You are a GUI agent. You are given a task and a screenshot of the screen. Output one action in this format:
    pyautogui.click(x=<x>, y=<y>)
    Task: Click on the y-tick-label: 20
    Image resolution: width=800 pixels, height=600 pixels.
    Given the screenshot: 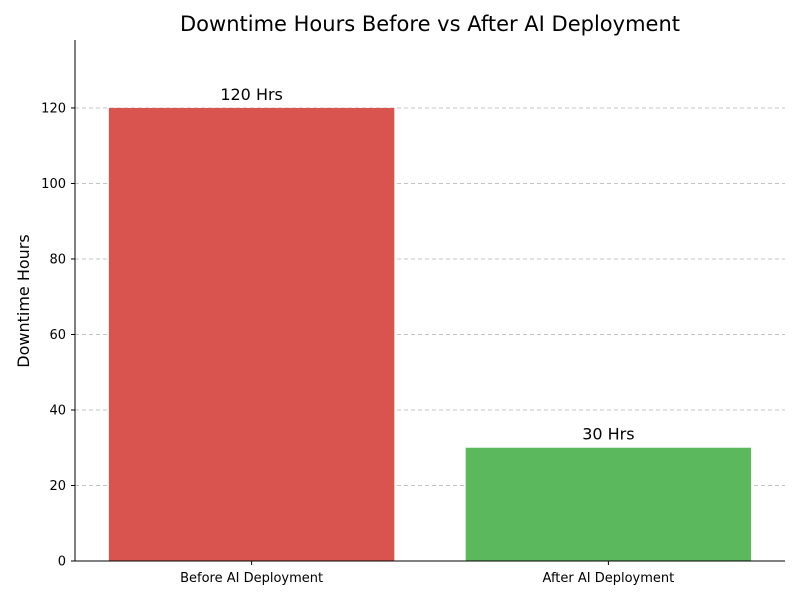 What is the action you would take?
    pyautogui.click(x=57, y=486)
    